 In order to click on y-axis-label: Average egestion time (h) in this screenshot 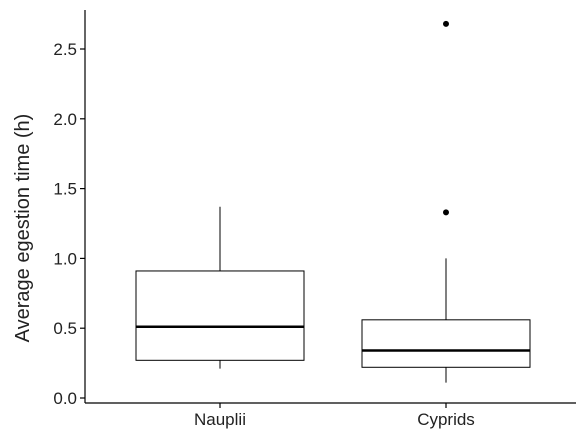, I will do `click(23, 228)`.